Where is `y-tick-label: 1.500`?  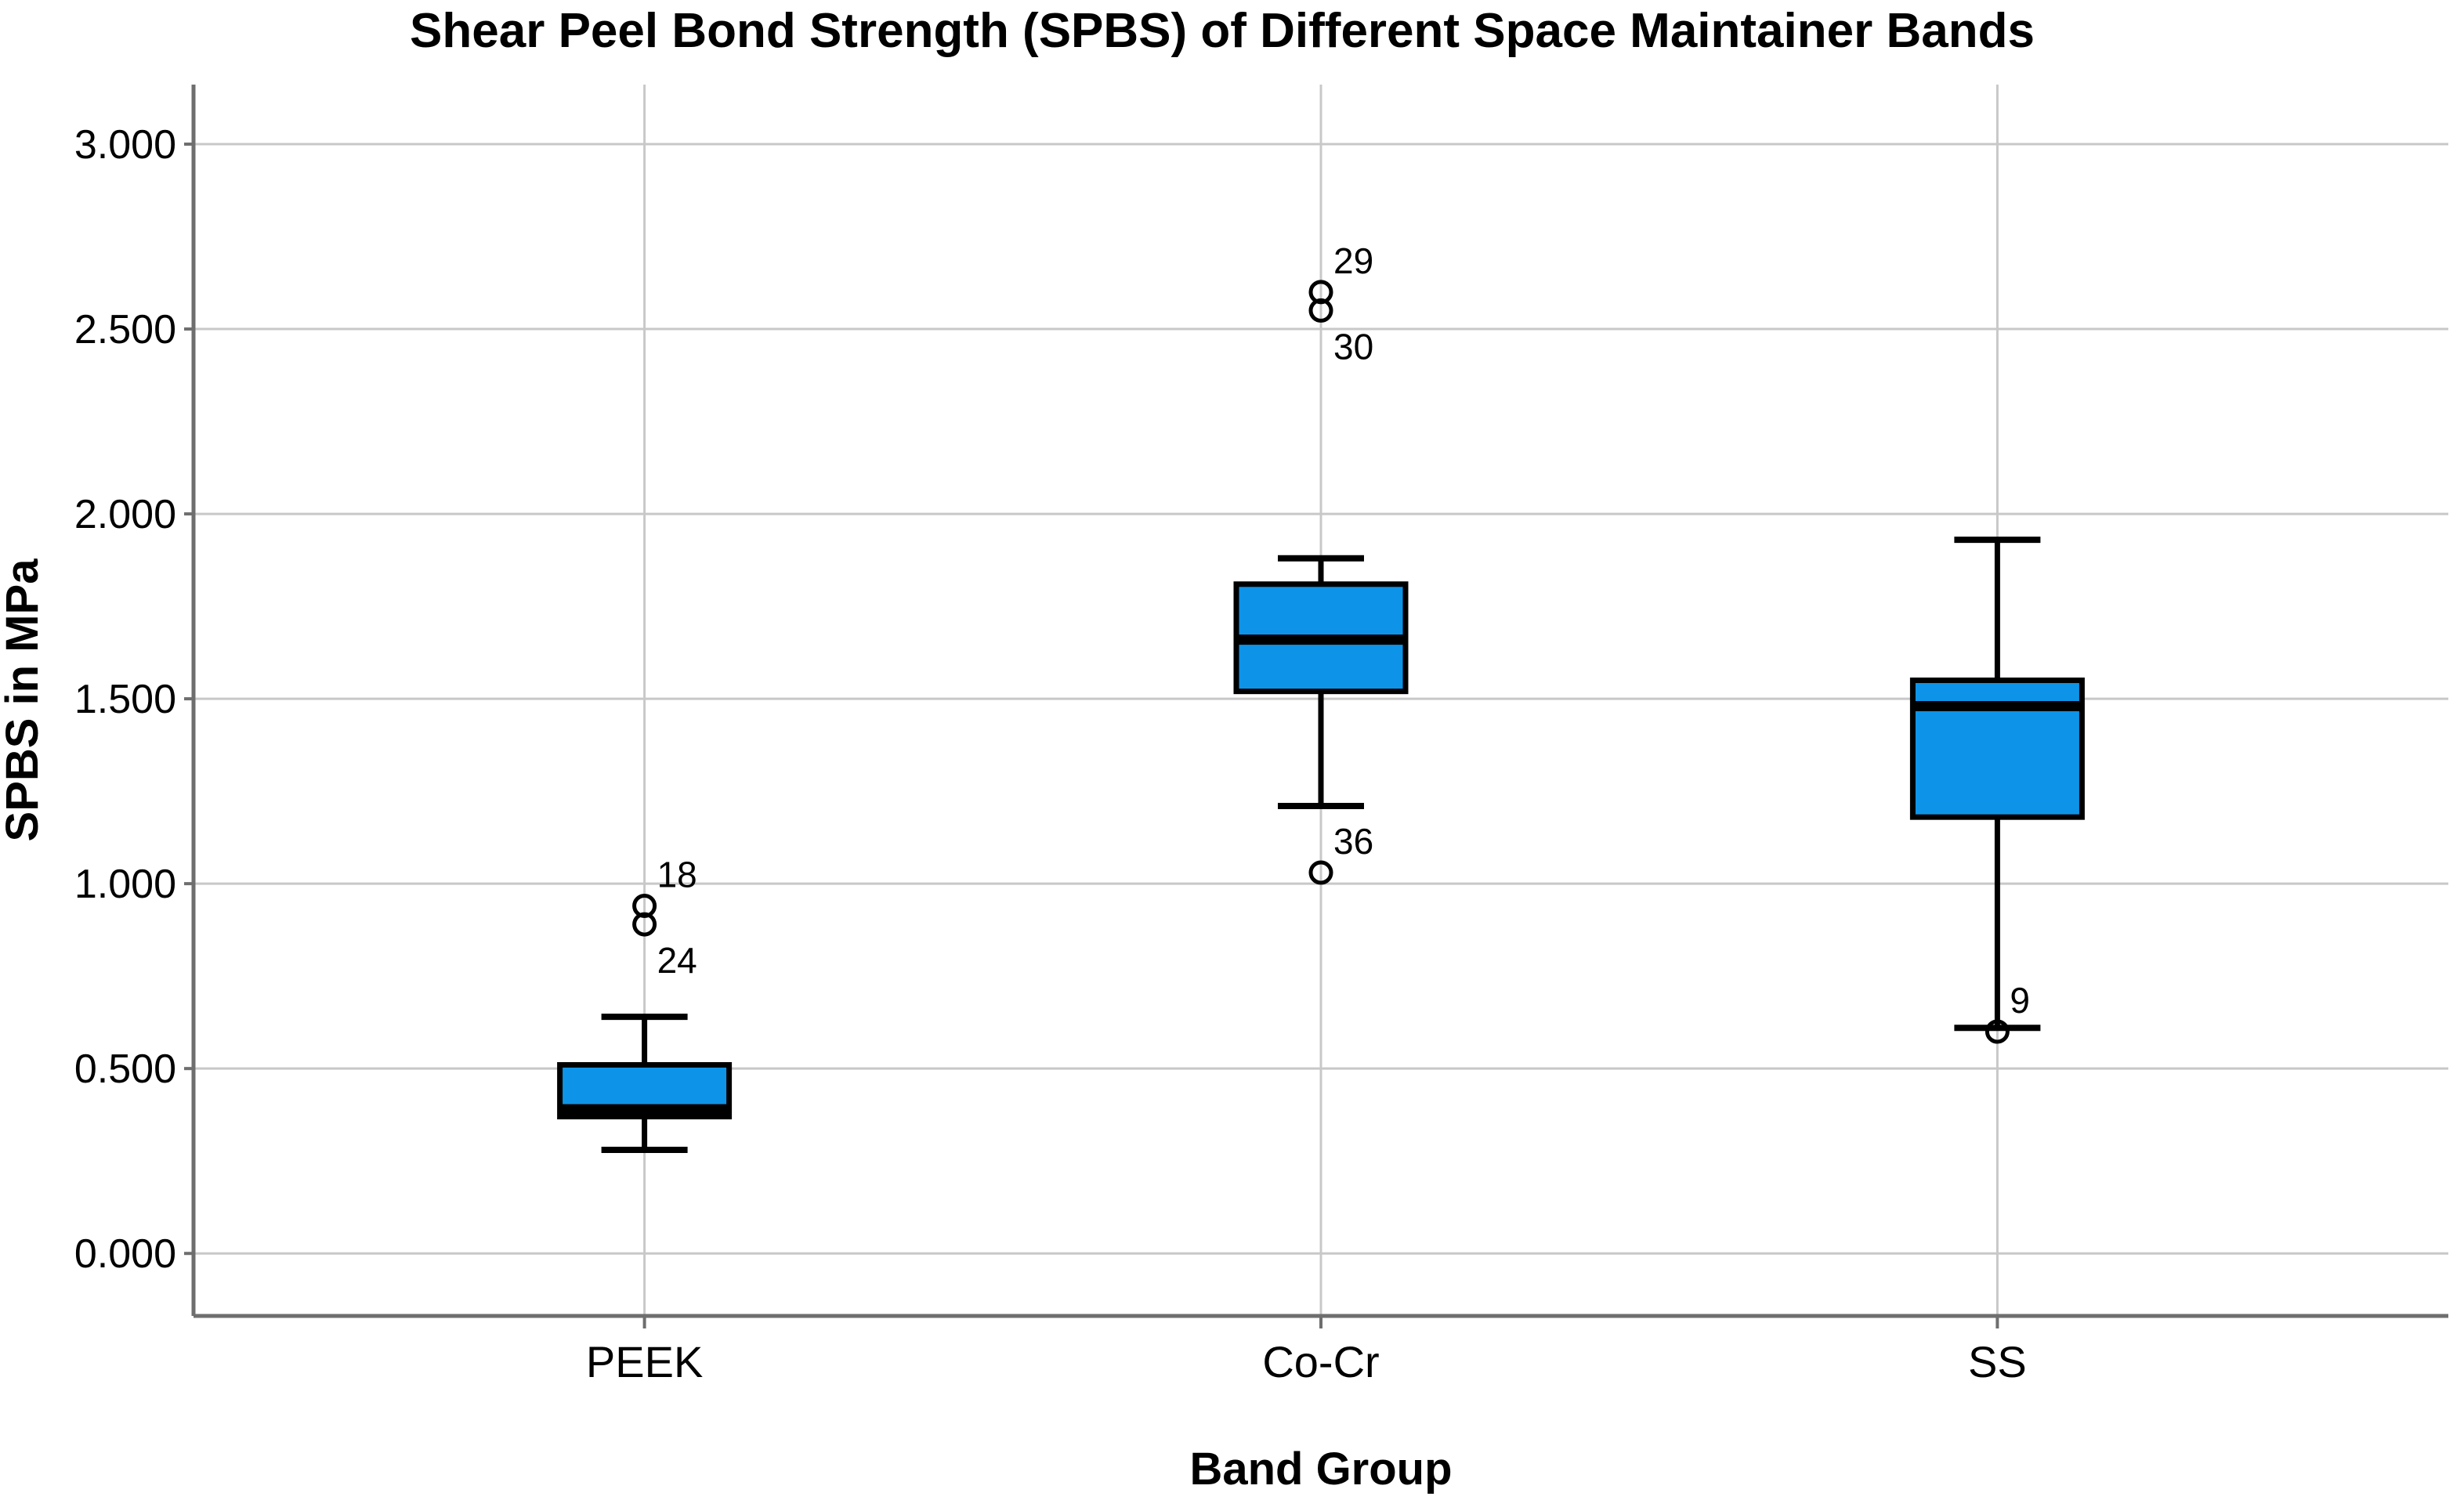 y-tick-label: 1.500 is located at coordinates (125, 699).